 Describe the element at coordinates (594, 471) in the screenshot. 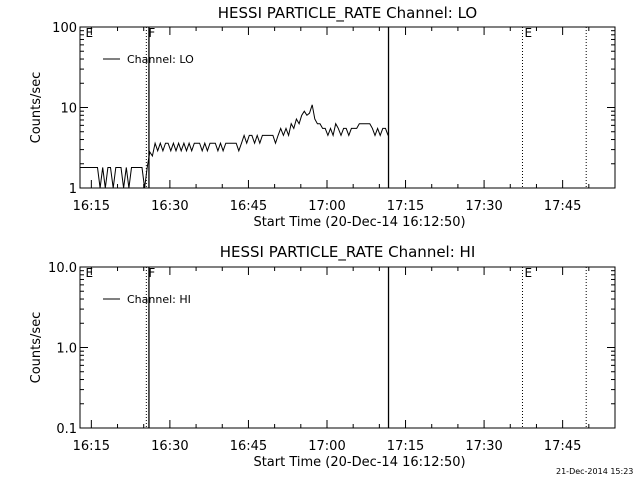

I see `footer-timestamp: 21-Dec-2014 15:23` at that location.